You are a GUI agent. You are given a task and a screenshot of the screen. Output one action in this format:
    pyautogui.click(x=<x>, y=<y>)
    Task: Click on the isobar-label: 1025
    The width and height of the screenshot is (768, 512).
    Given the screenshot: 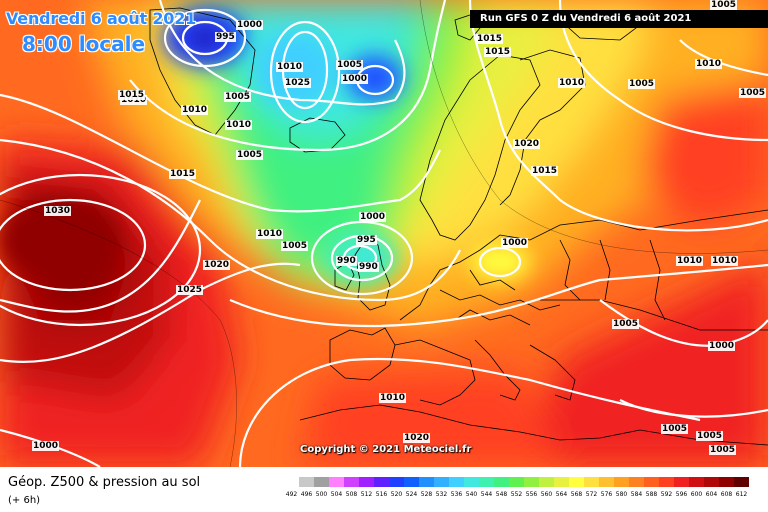 What is the action you would take?
    pyautogui.click(x=190, y=290)
    